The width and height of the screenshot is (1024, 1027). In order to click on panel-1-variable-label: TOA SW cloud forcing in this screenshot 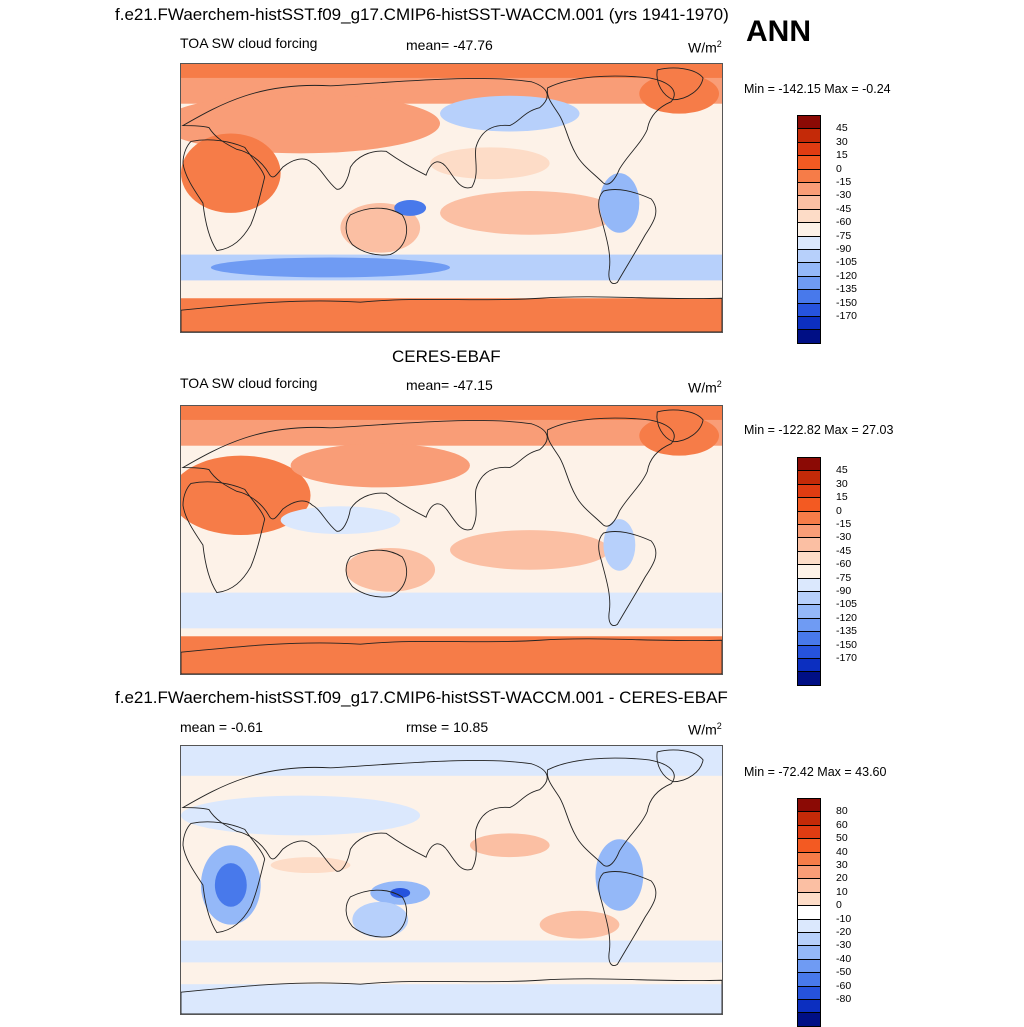, I will do `click(249, 43)`.